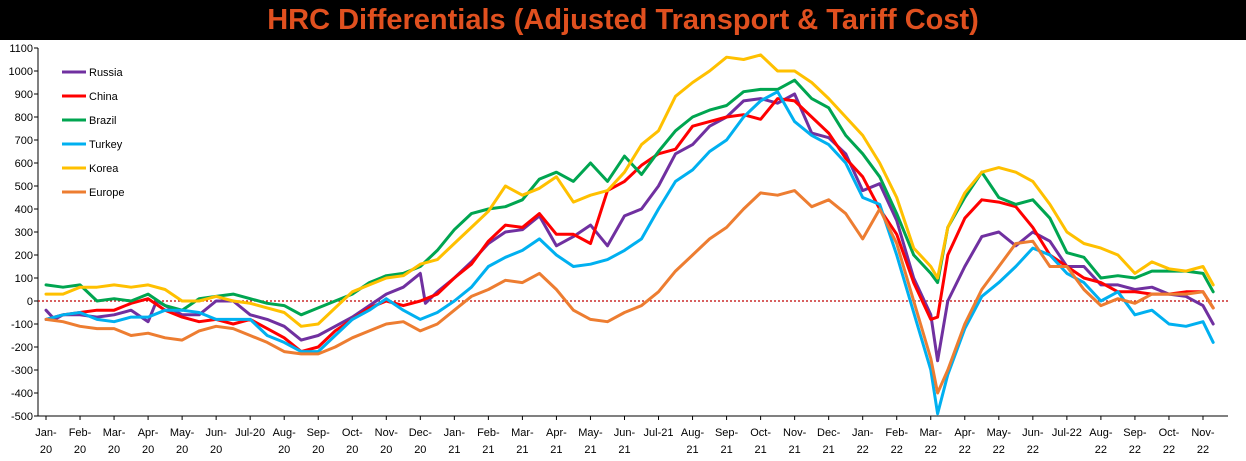 This screenshot has width=1246, height=461. Describe the element at coordinates (104, 169) in the screenshot. I see `legend-label-korea: Korea` at that location.